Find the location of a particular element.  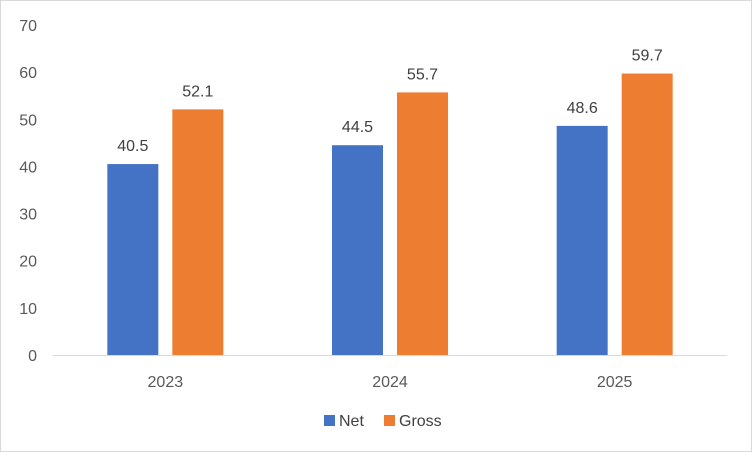

legend: Net Gross is located at coordinates (383, 421).